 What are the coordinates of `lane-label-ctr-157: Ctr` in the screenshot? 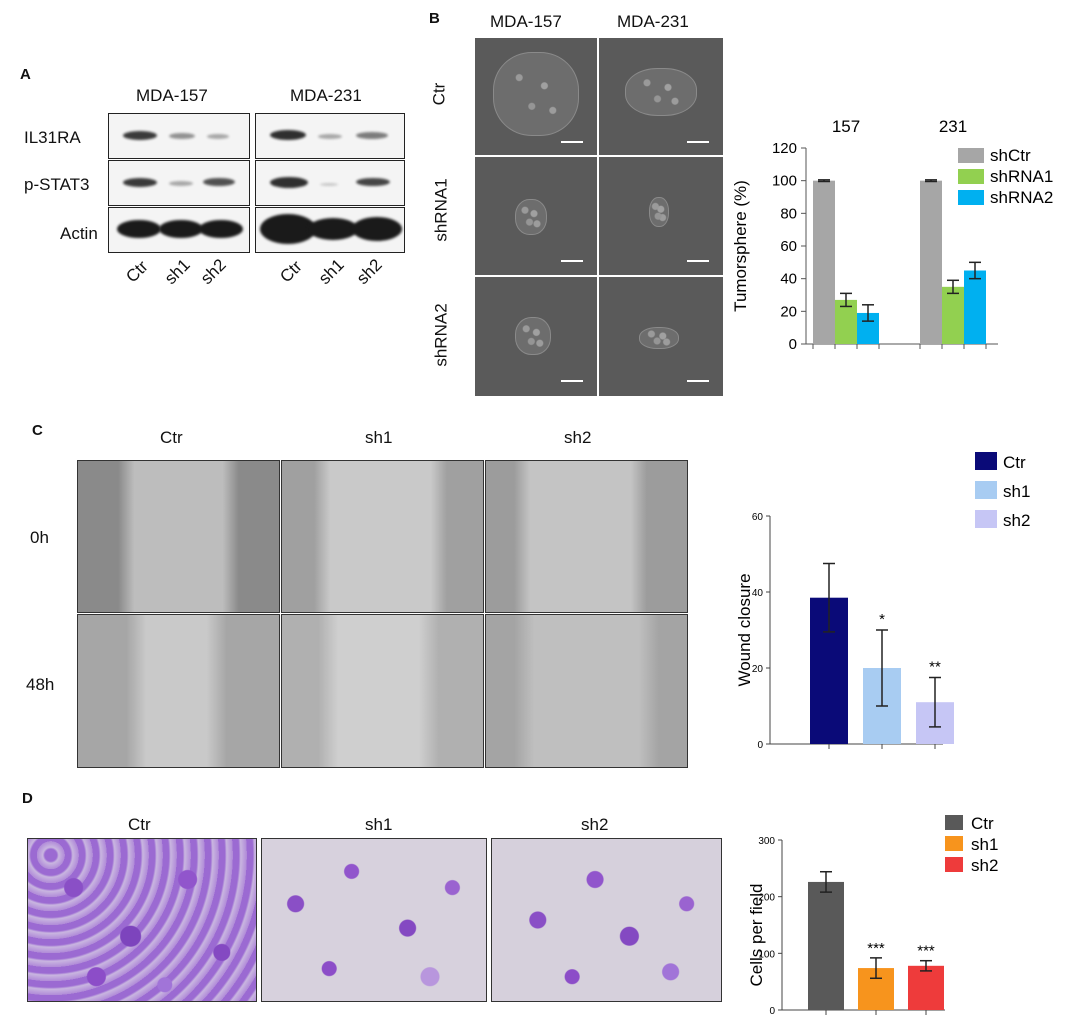 It's located at (137, 271).